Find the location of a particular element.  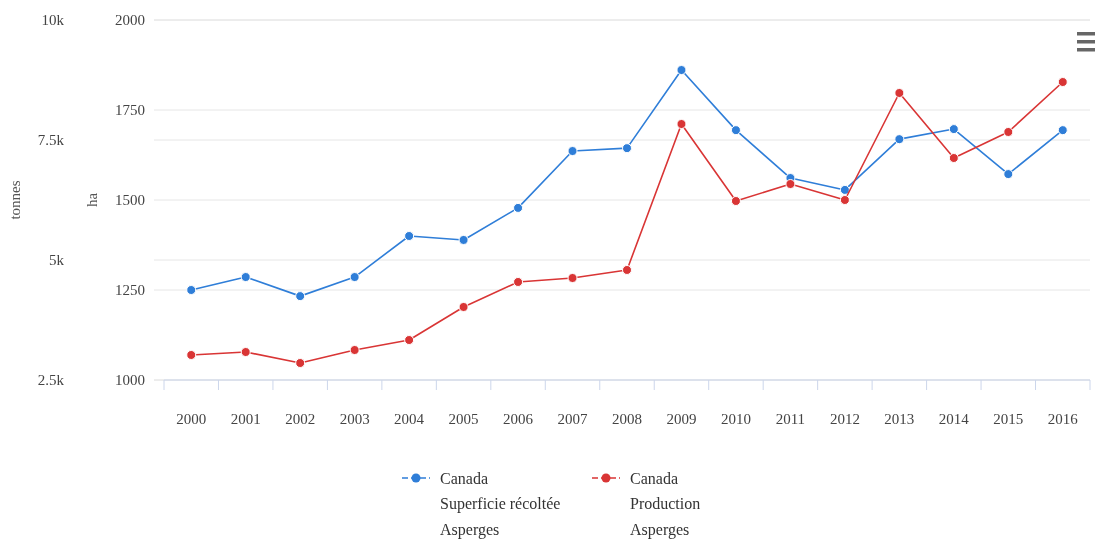

y2-tick-label: 7.5k is located at coordinates (51, 140).